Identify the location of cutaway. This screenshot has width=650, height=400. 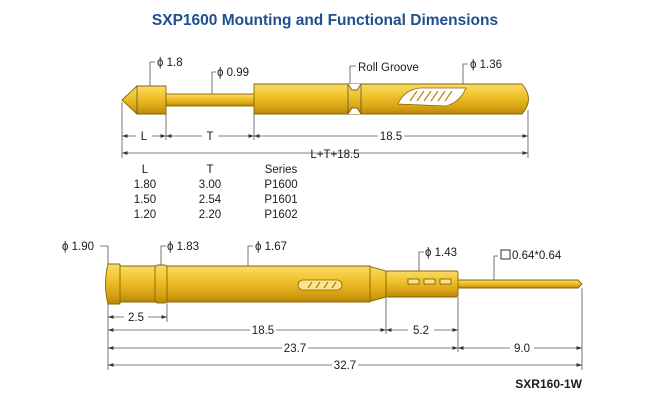
(432, 97).